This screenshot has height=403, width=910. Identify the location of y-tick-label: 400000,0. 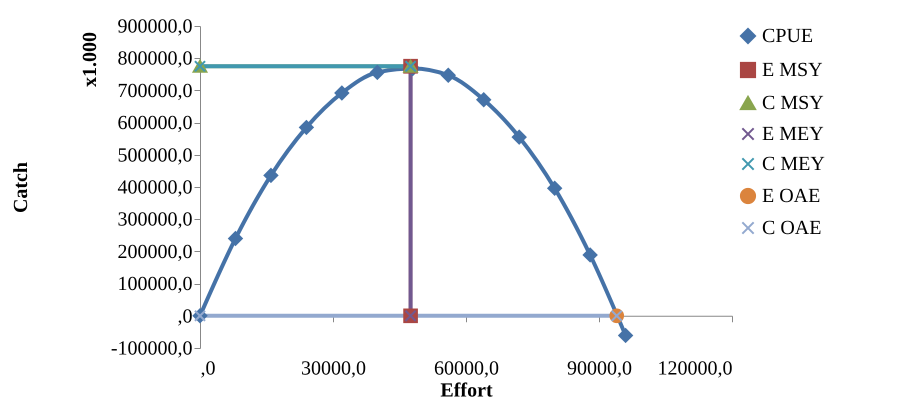
(155, 187).